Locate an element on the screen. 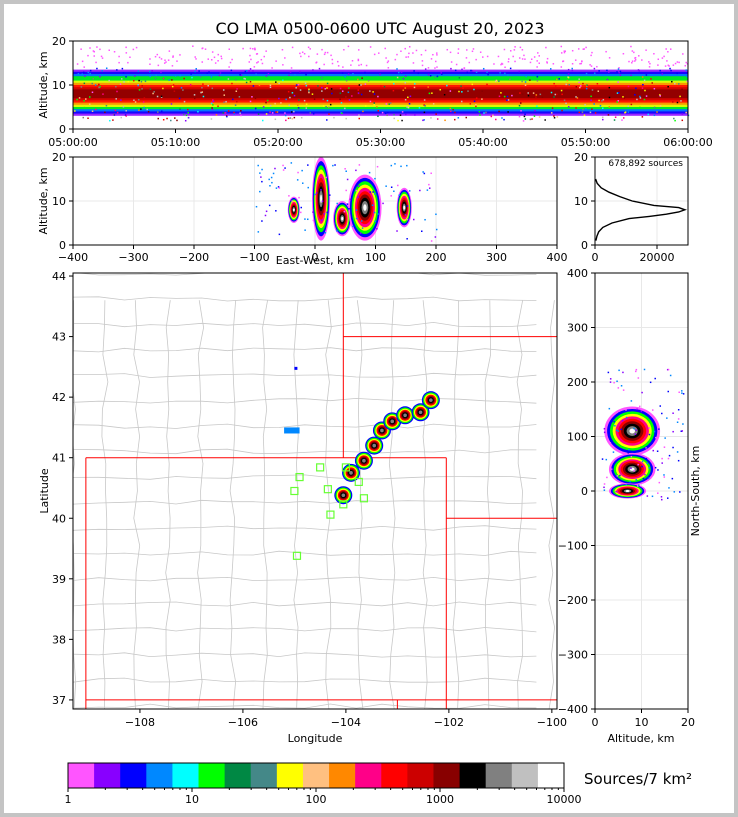  time-tick-label: 05:40:00 is located at coordinates (482, 142).